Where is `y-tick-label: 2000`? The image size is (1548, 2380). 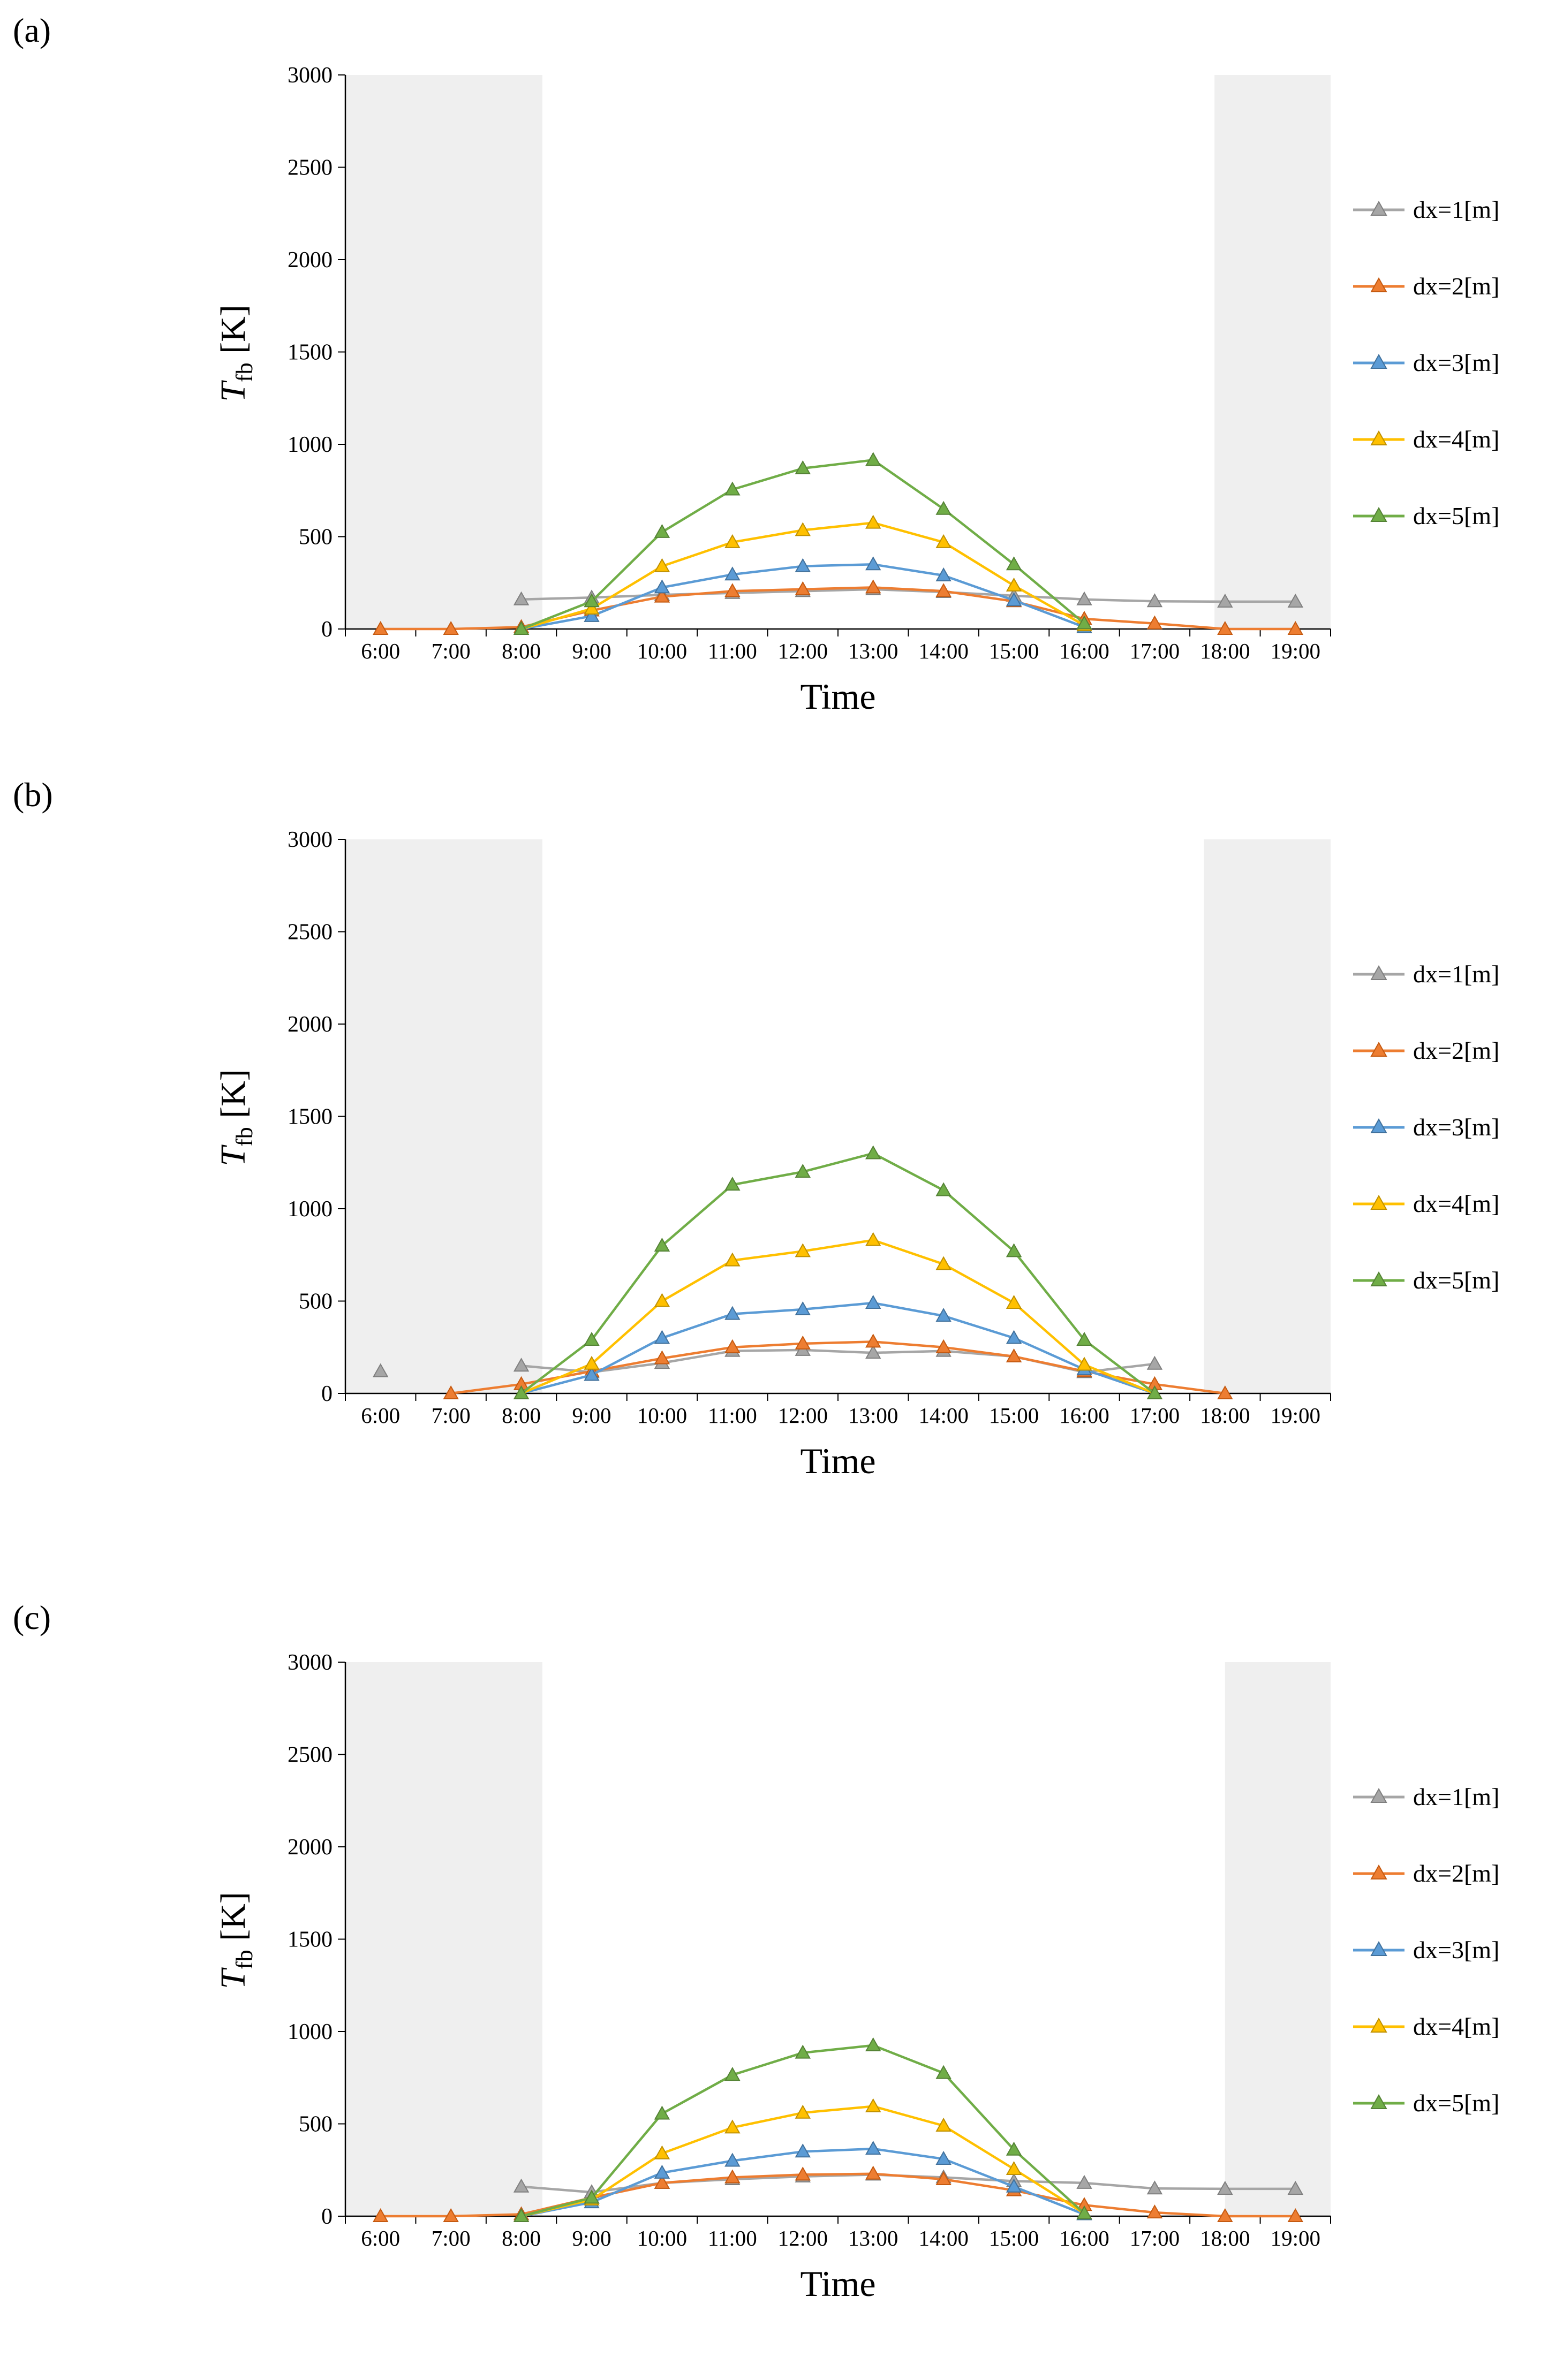 y-tick-label: 2000 is located at coordinates (310, 1024).